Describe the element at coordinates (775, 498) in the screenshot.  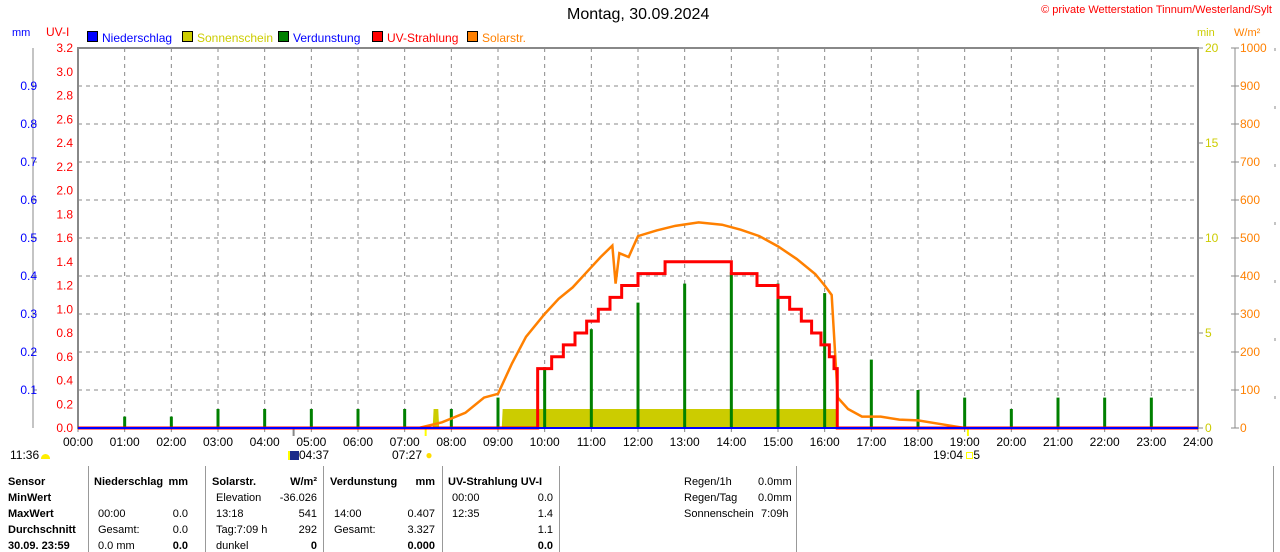
I see `summary-value: 0.0mm` at that location.